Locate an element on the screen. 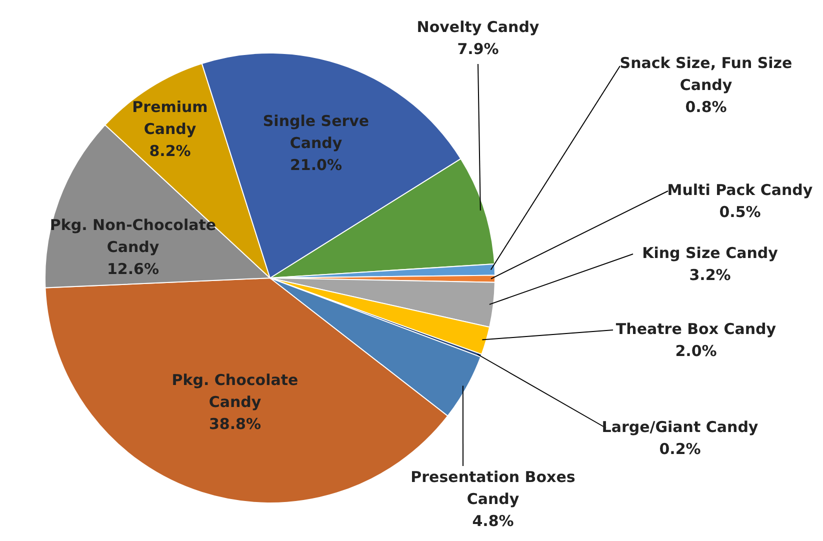 The width and height of the screenshot is (823, 541). slice-label: Single Serve Candy is located at coordinates (316, 132).